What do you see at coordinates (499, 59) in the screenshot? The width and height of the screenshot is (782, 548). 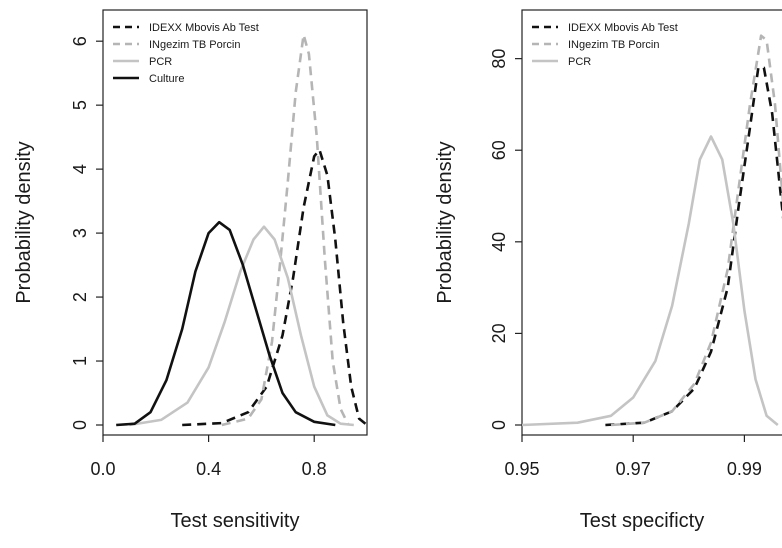 I see `y-tick-label: 80` at bounding box center [499, 59].